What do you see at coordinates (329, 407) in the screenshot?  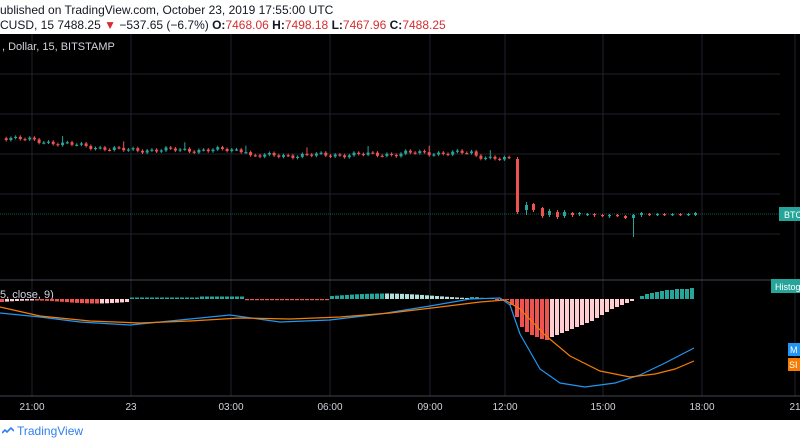 I see `time-tick-label: 06:00` at bounding box center [329, 407].